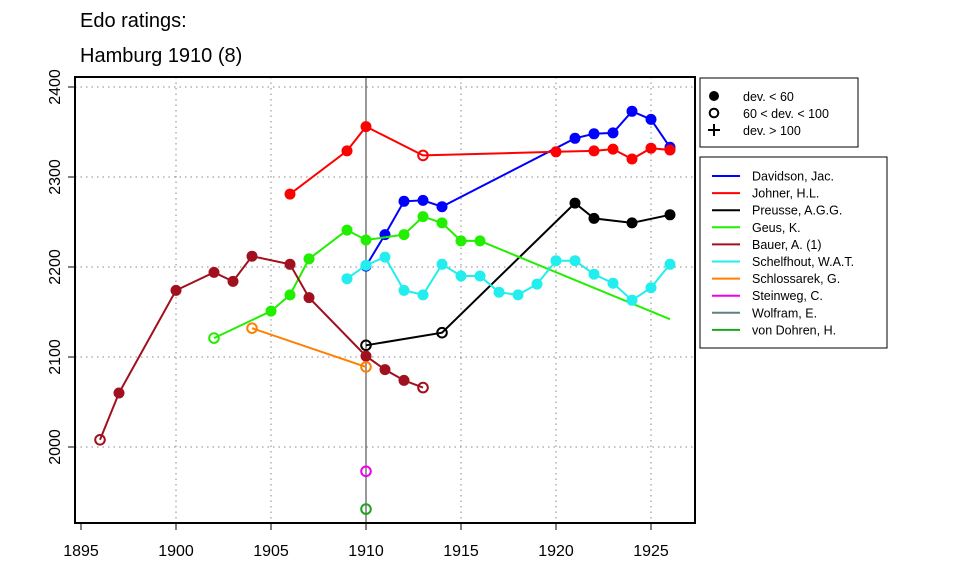  What do you see at coordinates (786, 114) in the screenshot?
I see `marker-legend-label: 60 < dev. < 100` at bounding box center [786, 114].